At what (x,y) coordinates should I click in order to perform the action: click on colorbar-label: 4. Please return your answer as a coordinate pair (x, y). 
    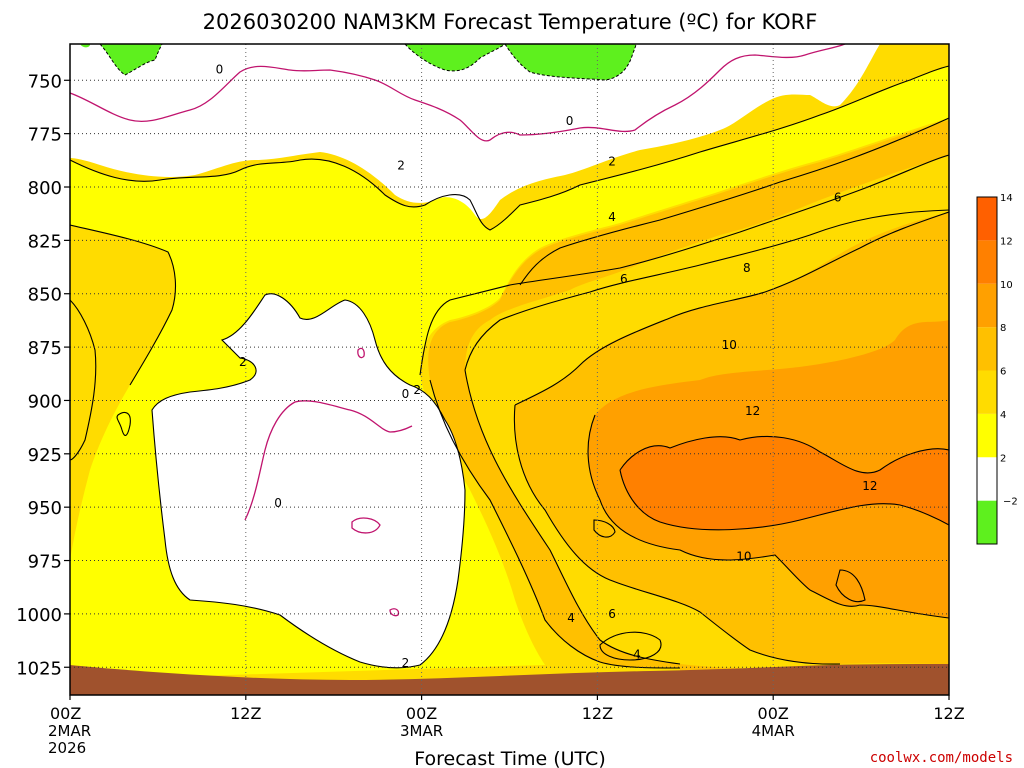
    Looking at the image, I should click on (1003, 415).